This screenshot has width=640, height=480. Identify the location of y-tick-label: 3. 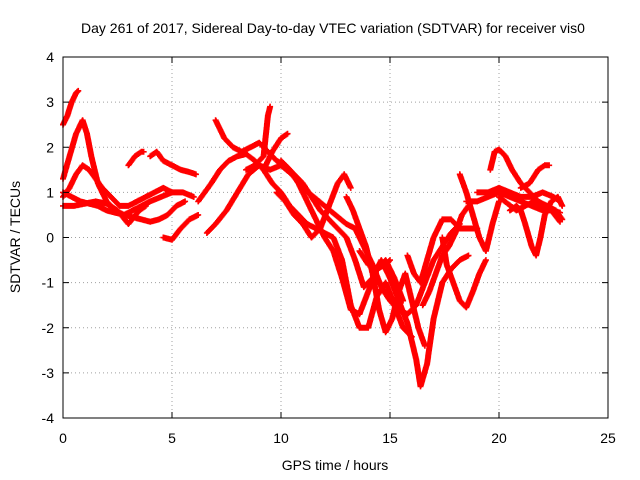
(50, 102).